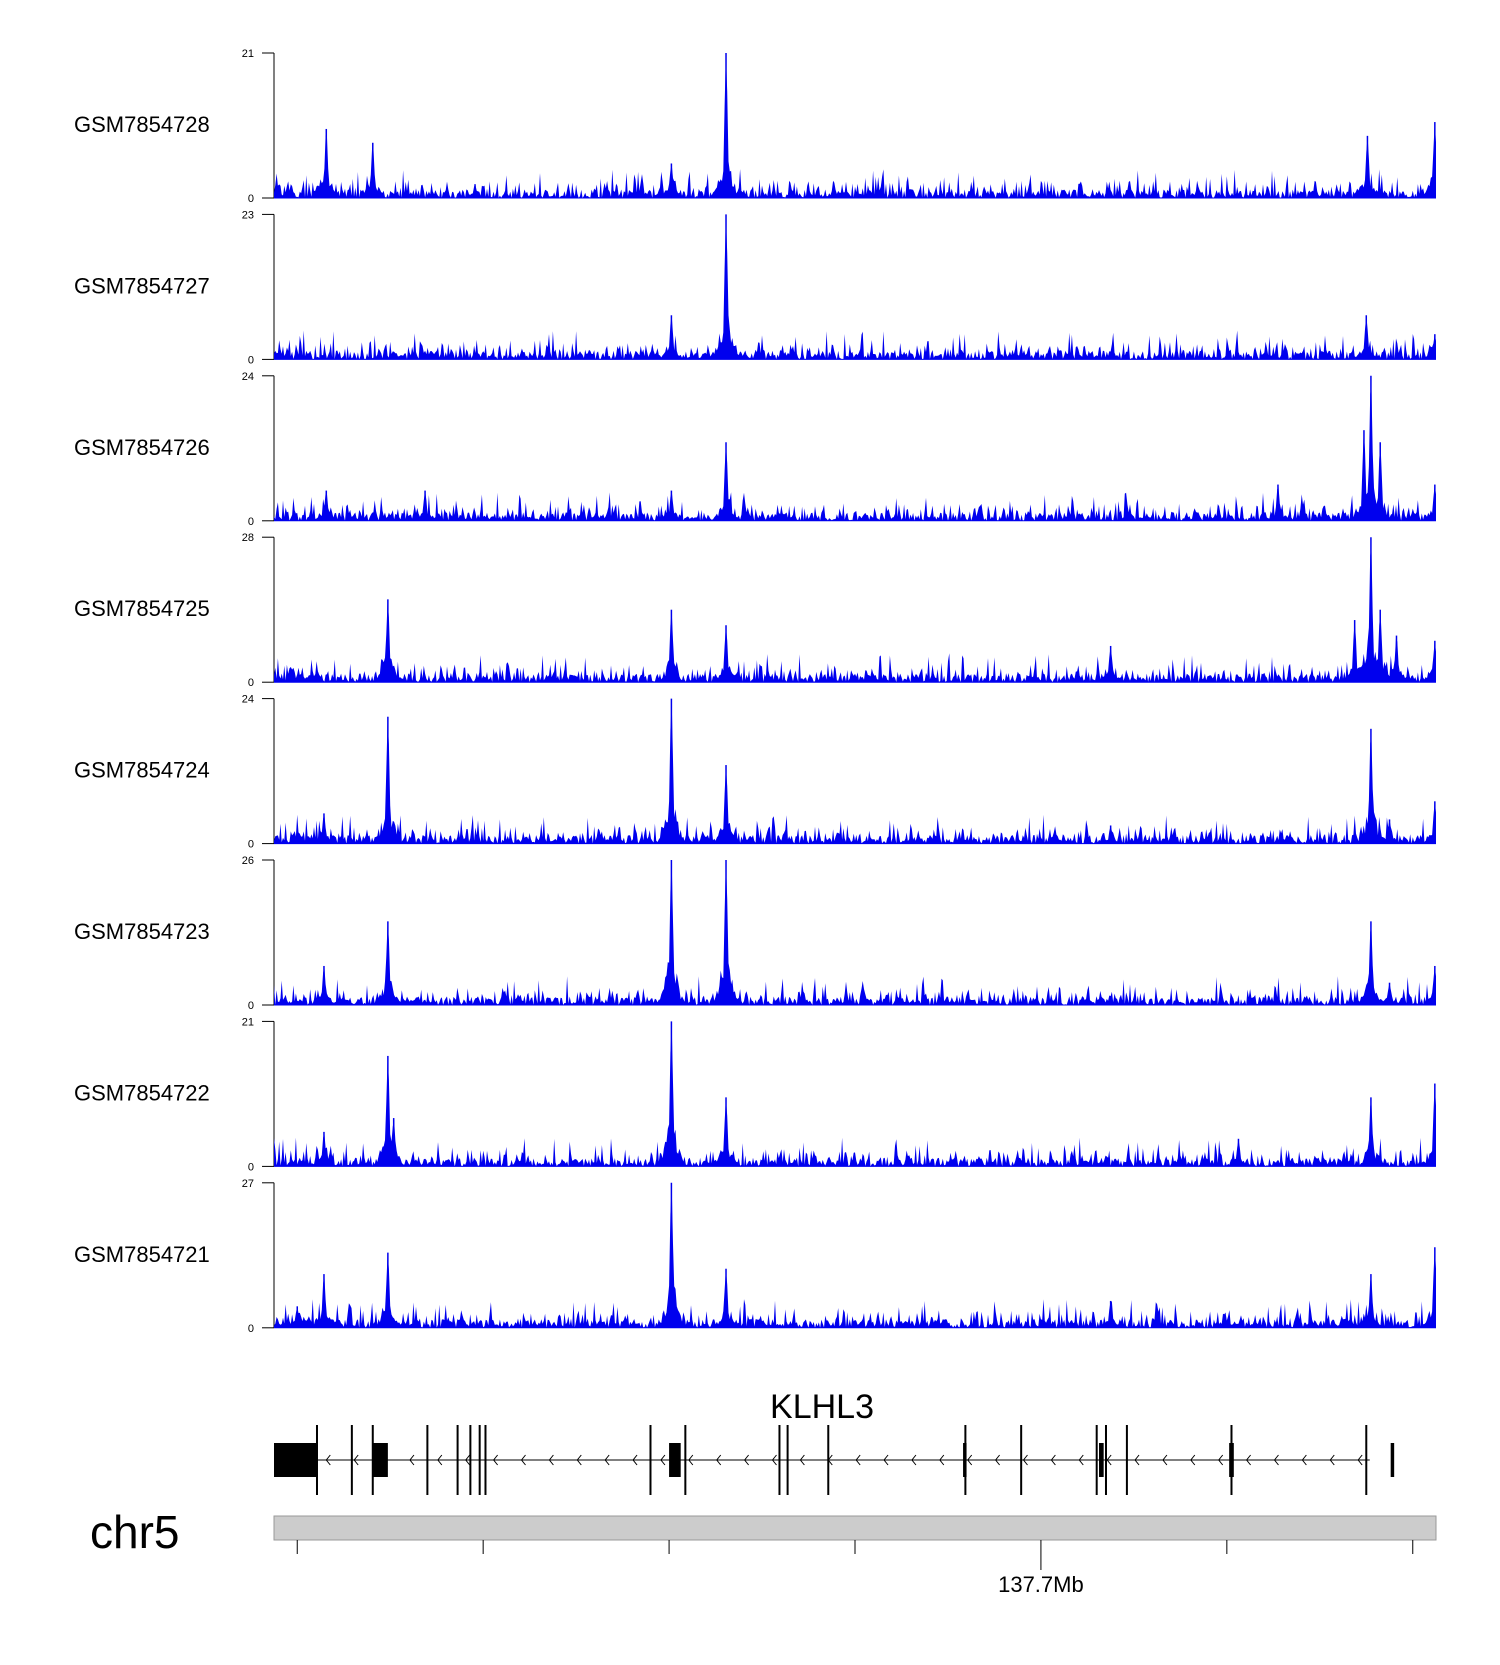  I want to click on track-GSM7854727, so click(849, 286).